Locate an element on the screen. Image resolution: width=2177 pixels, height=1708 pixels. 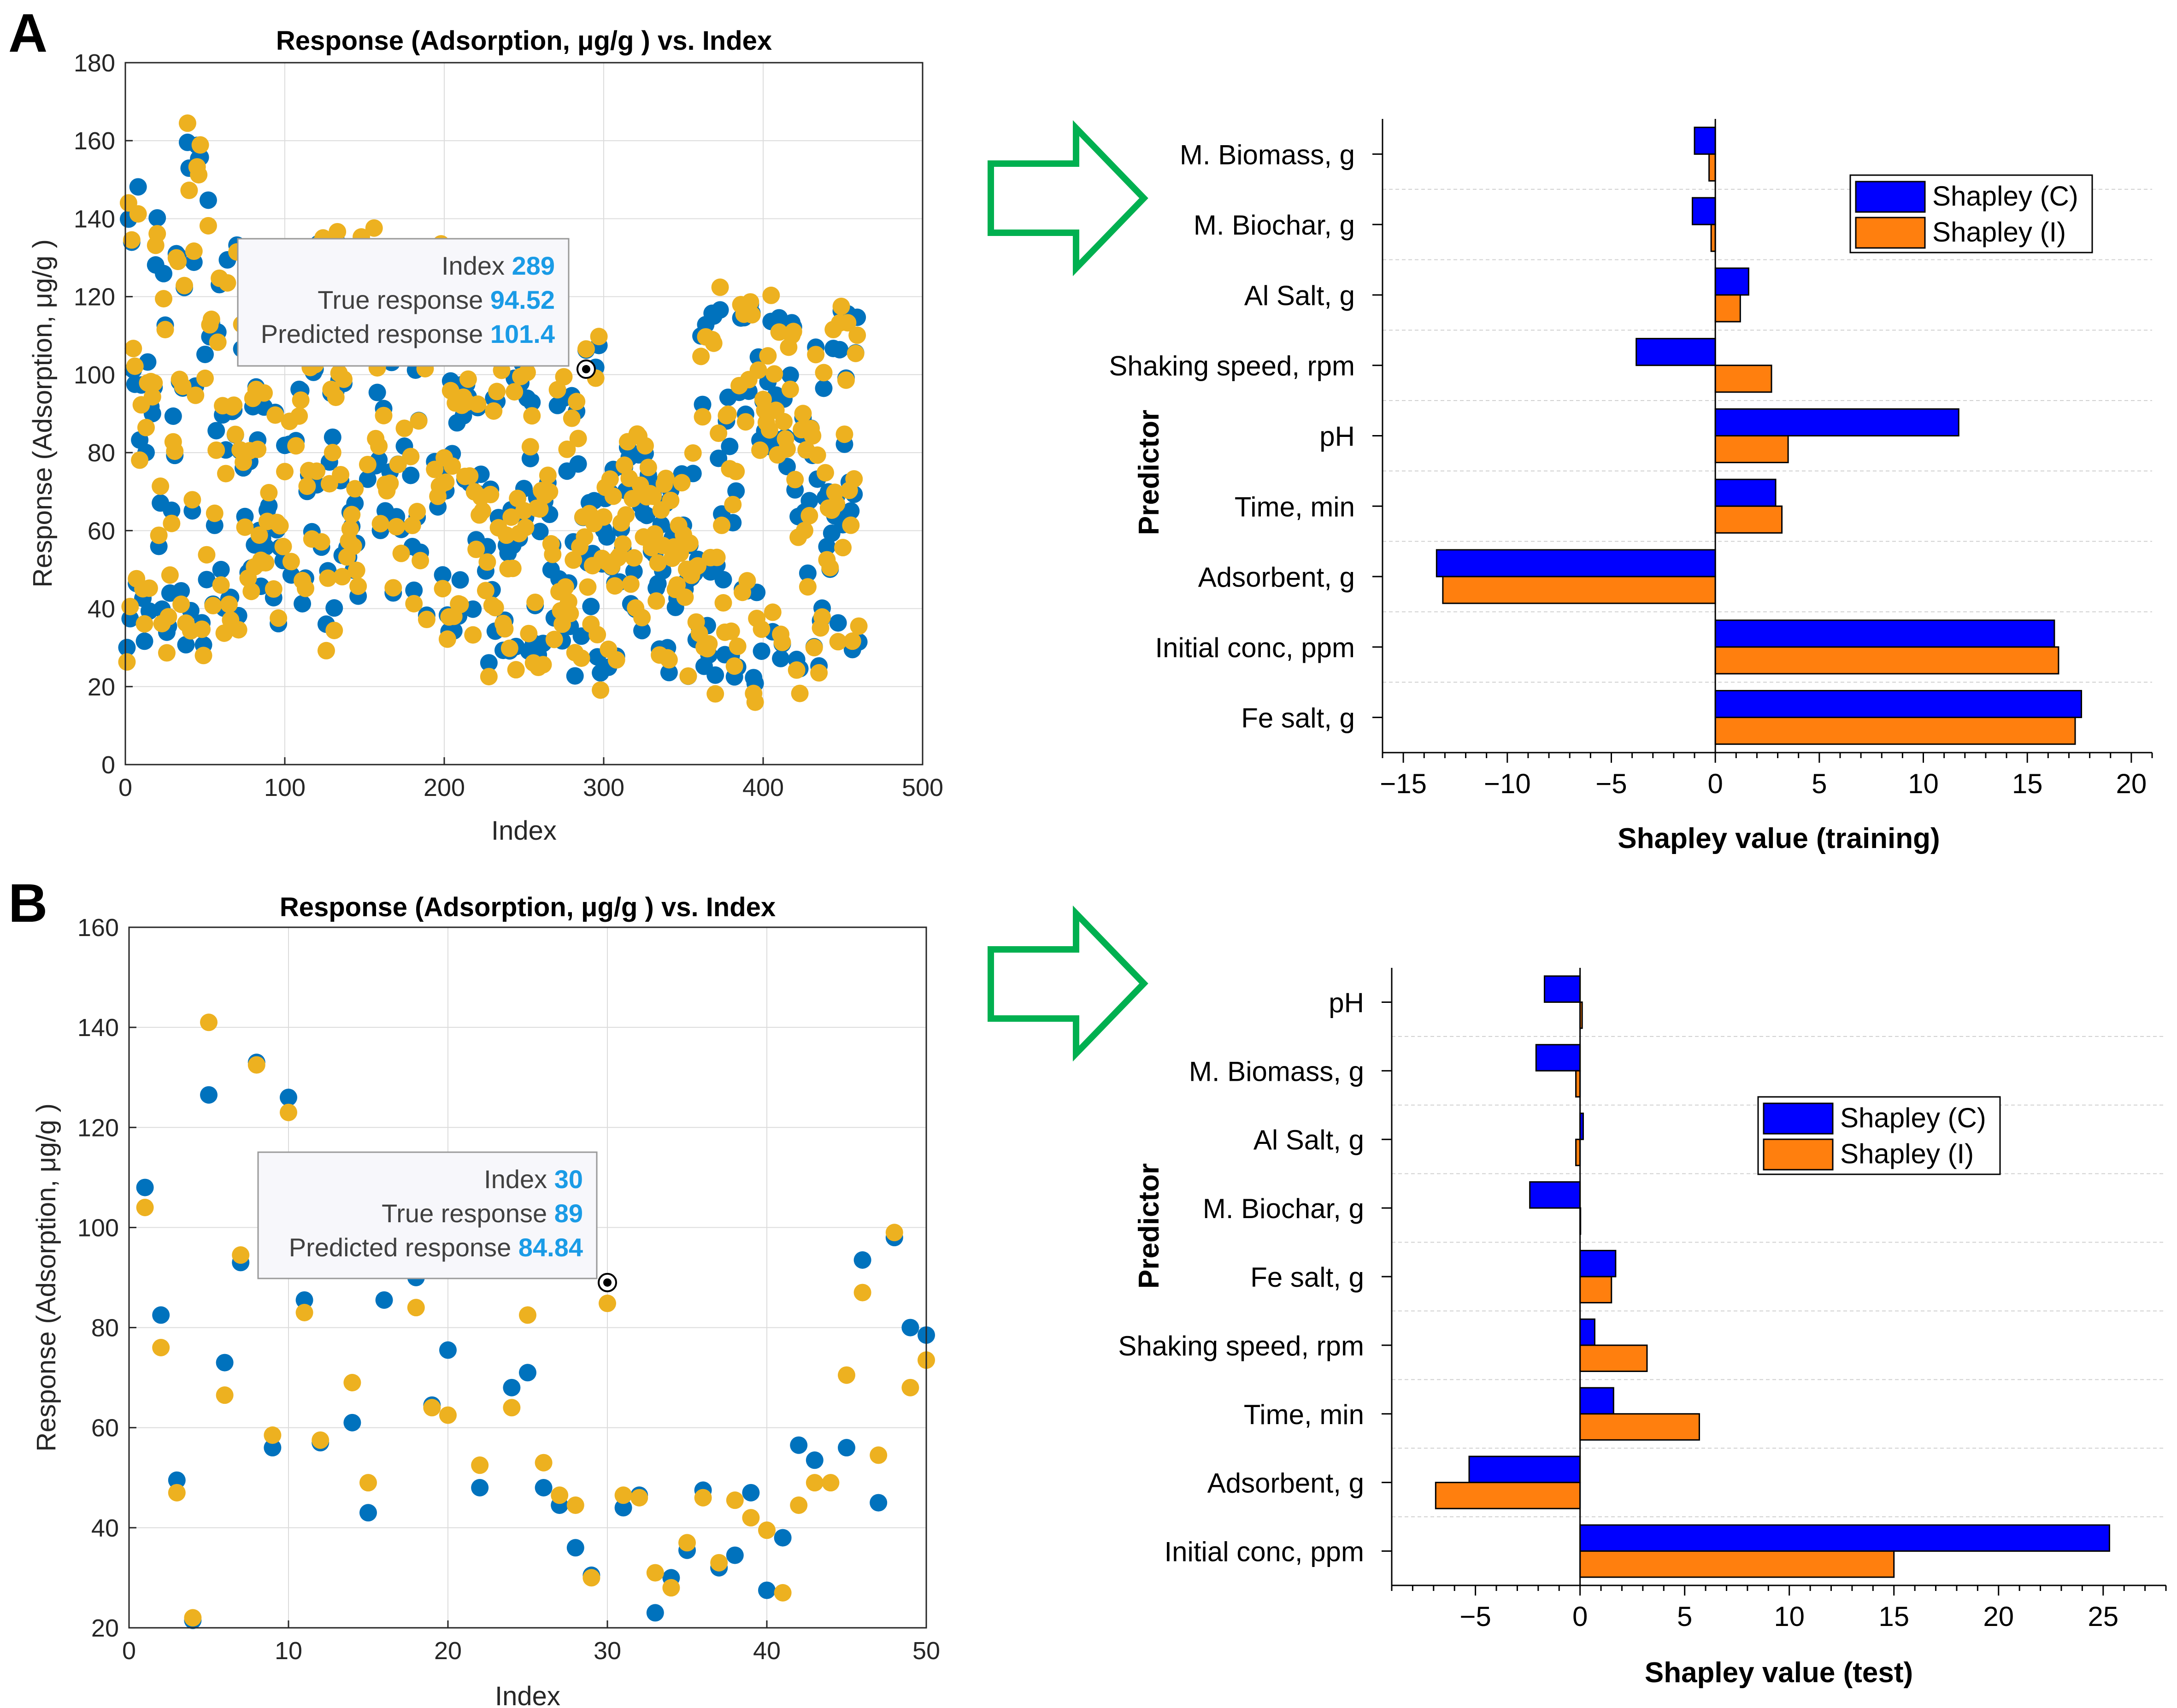
x-tick-label: 400 is located at coordinates (763, 787).